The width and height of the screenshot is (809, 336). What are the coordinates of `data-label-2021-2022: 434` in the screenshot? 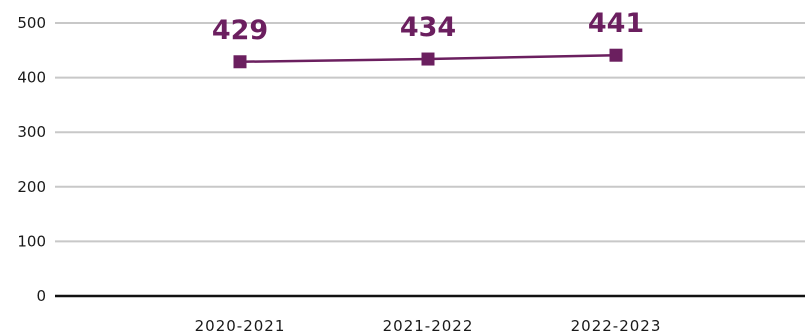 It's located at (428, 27).